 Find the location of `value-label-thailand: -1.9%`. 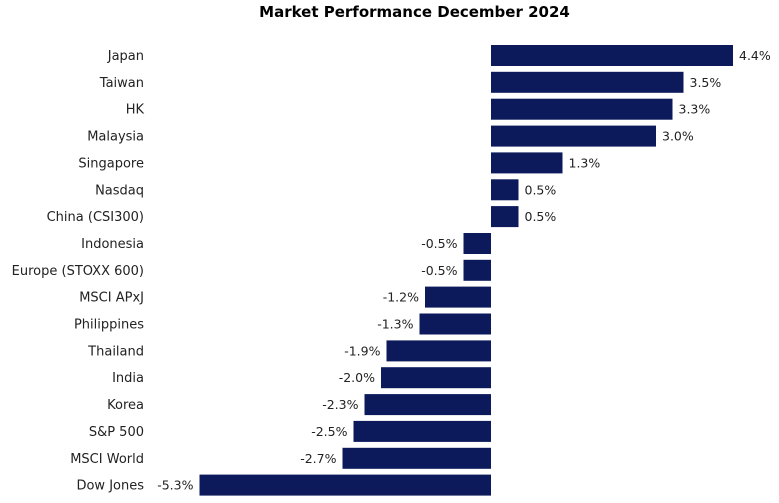

value-label-thailand: -1.9% is located at coordinates (362, 350).